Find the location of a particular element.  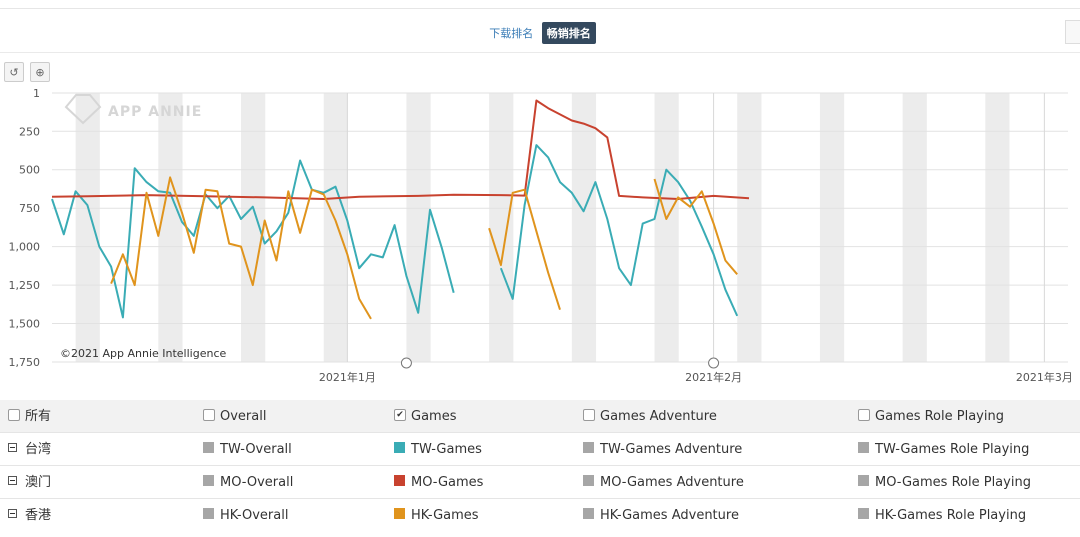

reset-zoom-button: ↺ is located at coordinates (14, 72).